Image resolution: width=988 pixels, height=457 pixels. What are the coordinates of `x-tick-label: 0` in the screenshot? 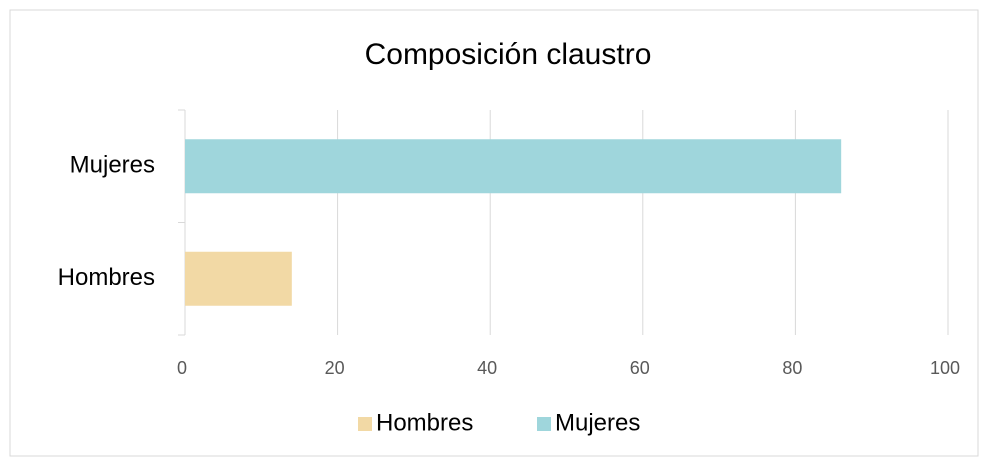 It's located at (182, 368).